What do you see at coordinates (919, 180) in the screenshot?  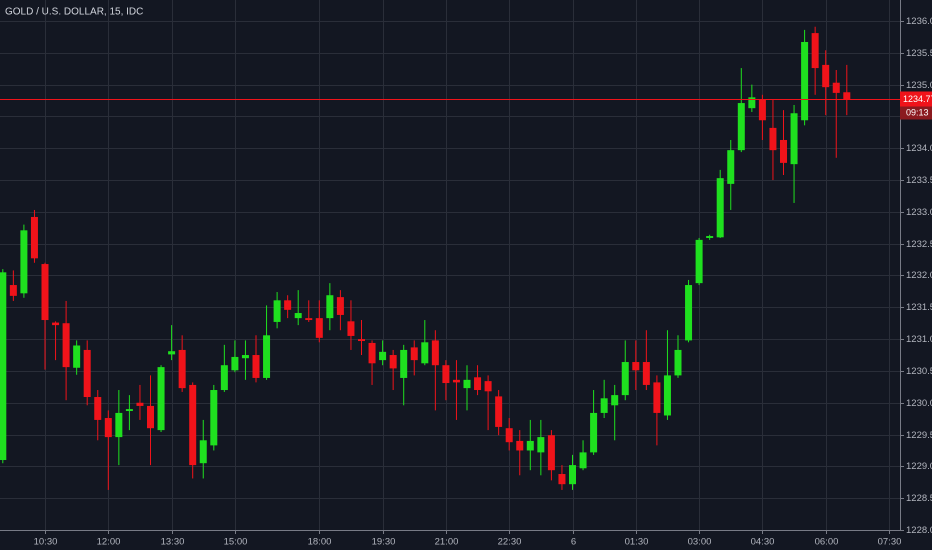 I see `y-tick-label: 1233.50` at bounding box center [919, 180].